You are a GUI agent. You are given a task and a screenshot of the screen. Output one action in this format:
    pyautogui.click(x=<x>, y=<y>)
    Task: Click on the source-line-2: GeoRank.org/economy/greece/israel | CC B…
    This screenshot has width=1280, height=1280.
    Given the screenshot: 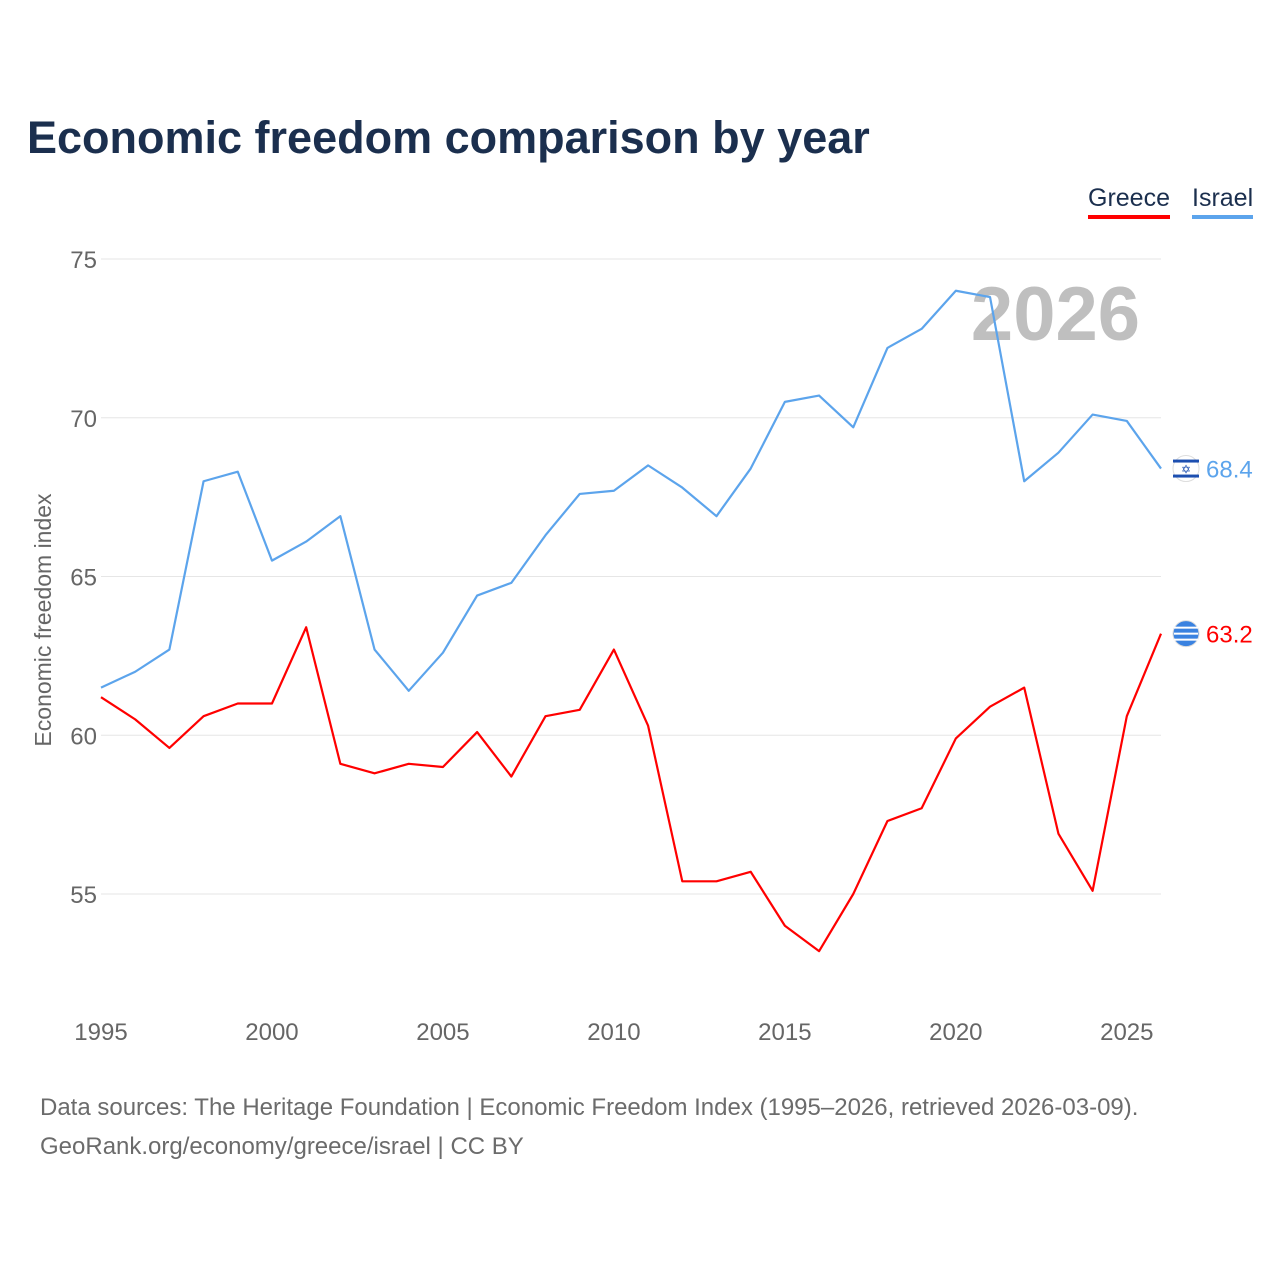 What is the action you would take?
    pyautogui.click(x=282, y=1146)
    